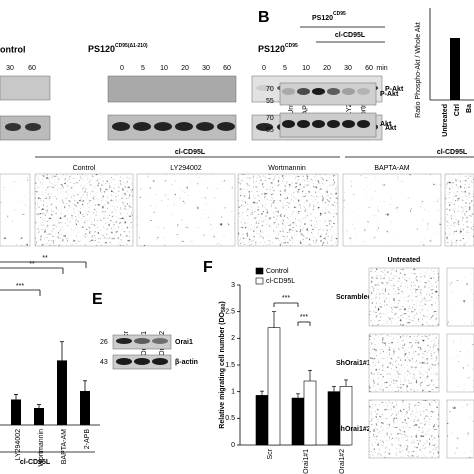 The width and height of the screenshot is (474, 474). I want to click on y-tick-label: 0.5, so click(230, 418).